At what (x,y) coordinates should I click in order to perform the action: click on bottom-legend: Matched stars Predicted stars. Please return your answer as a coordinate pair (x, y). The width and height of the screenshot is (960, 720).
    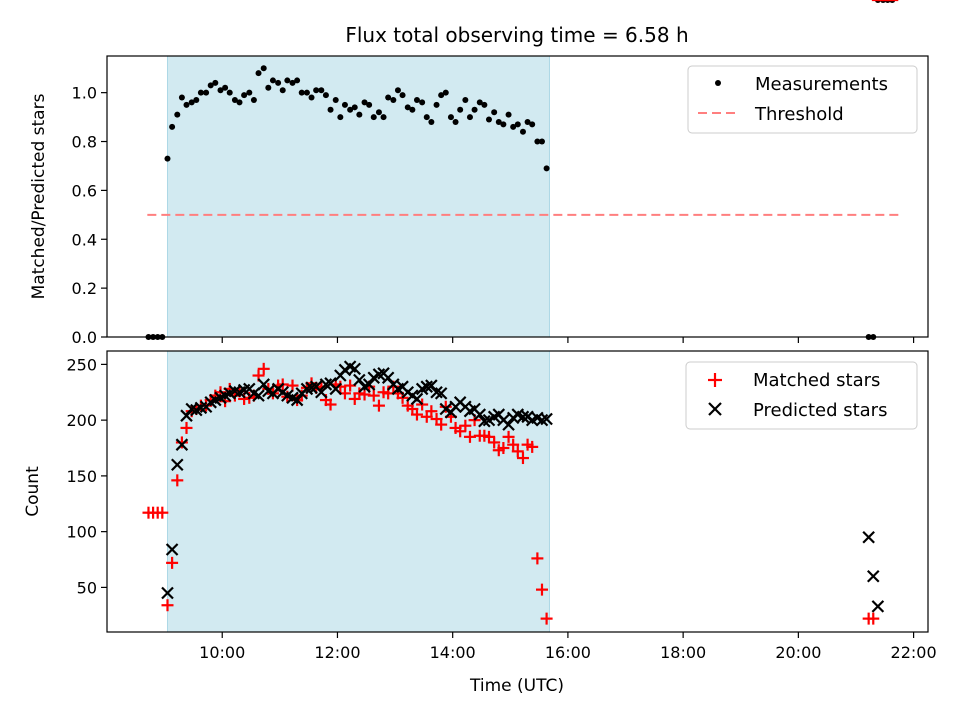
    Looking at the image, I should click on (801, 395).